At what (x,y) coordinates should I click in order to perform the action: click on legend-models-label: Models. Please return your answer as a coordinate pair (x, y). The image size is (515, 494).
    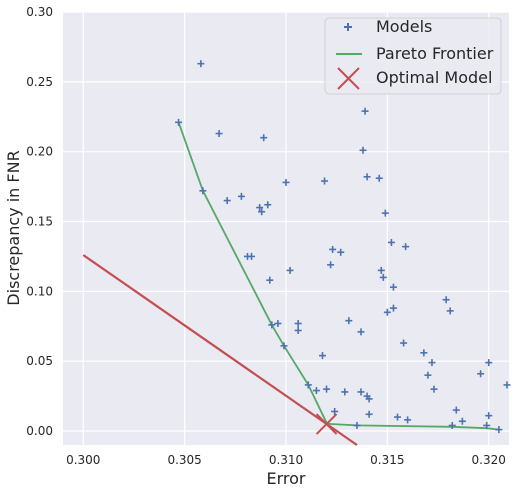
    Looking at the image, I should click on (404, 26).